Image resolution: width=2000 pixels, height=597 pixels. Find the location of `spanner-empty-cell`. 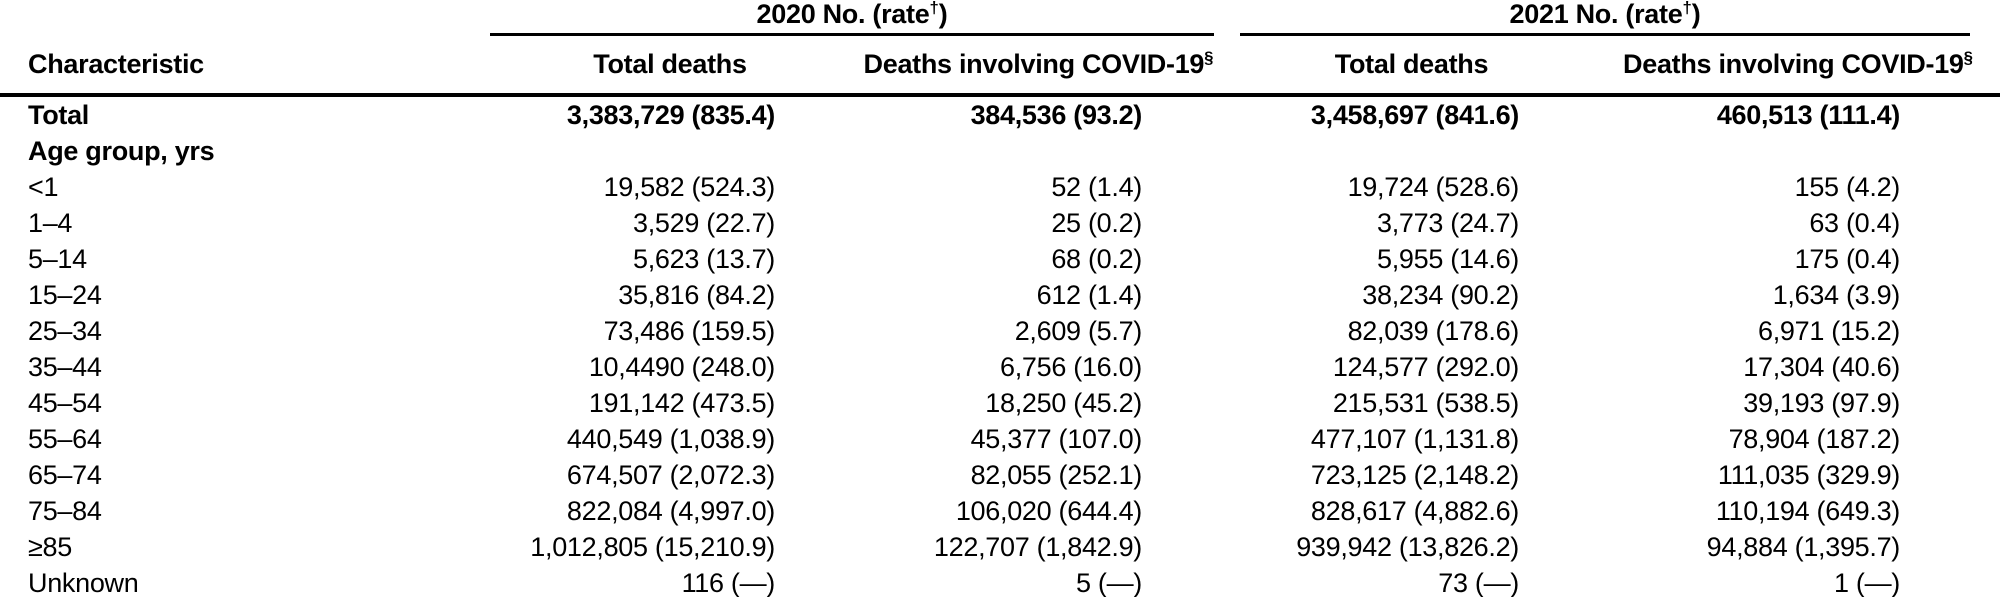

spanner-empty-cell is located at coordinates (245, 18).